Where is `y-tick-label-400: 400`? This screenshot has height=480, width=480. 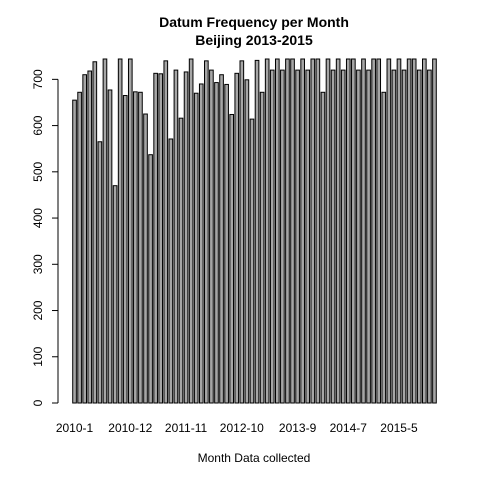
y-tick-label-400: 400 is located at coordinates (38, 218).